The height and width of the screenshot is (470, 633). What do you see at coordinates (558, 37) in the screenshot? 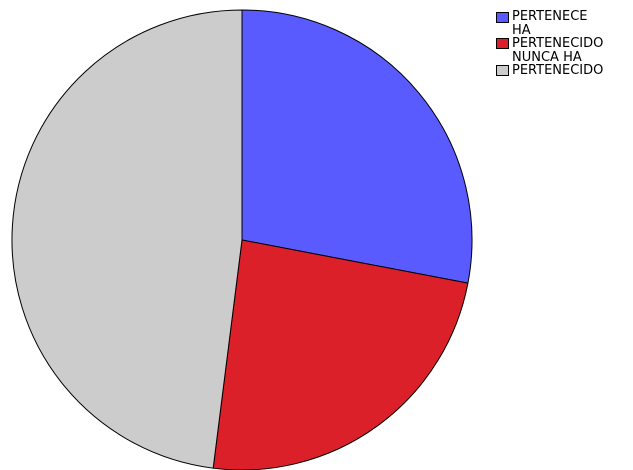
I see `legend-label-ha-pertenecido: HA PERTENECIDO` at bounding box center [558, 37].